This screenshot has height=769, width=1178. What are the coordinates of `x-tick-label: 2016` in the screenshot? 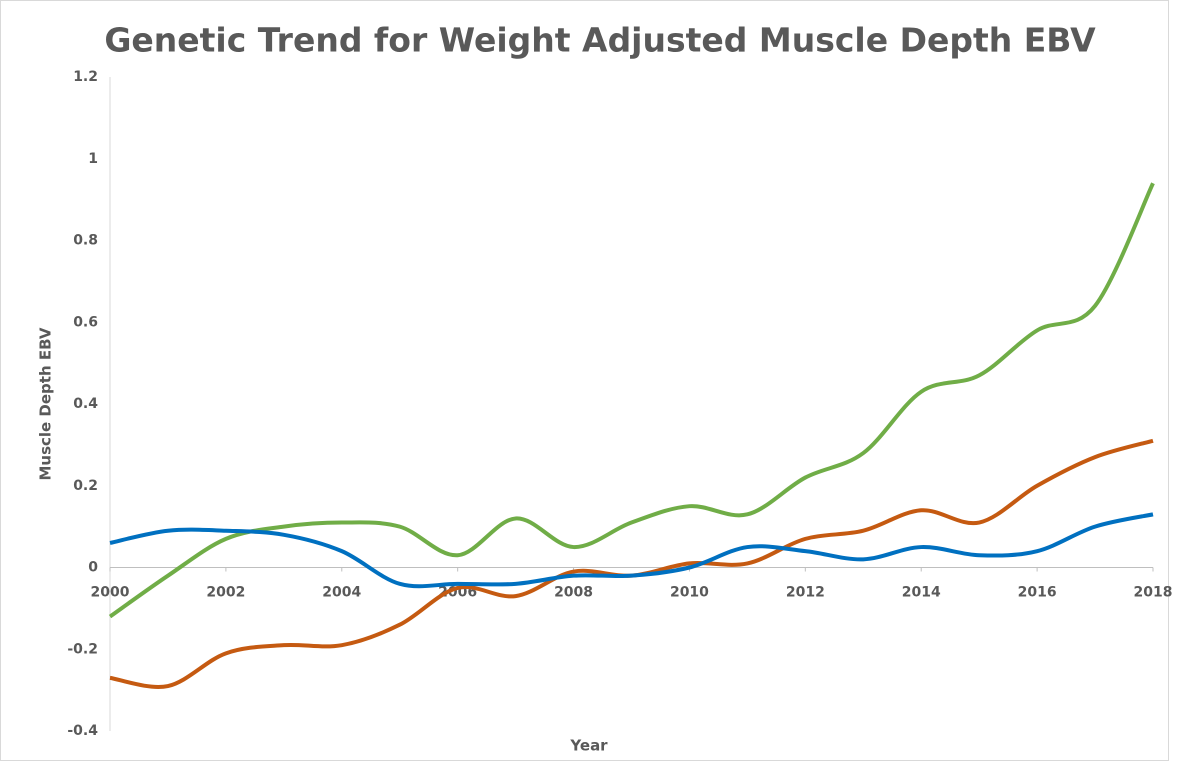 It's located at (1037, 593).